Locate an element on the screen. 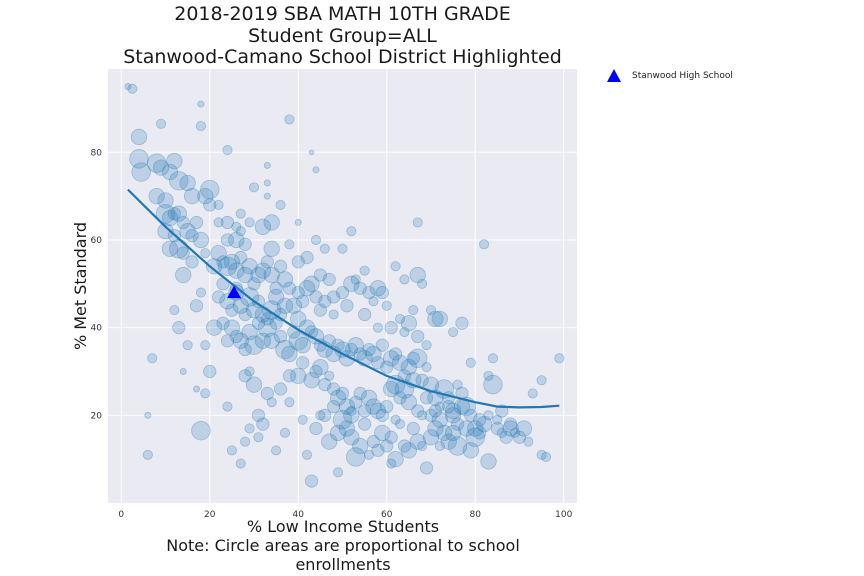 The width and height of the screenshot is (864, 576). x-axis-label: % Low Income Students is located at coordinates (343, 526).